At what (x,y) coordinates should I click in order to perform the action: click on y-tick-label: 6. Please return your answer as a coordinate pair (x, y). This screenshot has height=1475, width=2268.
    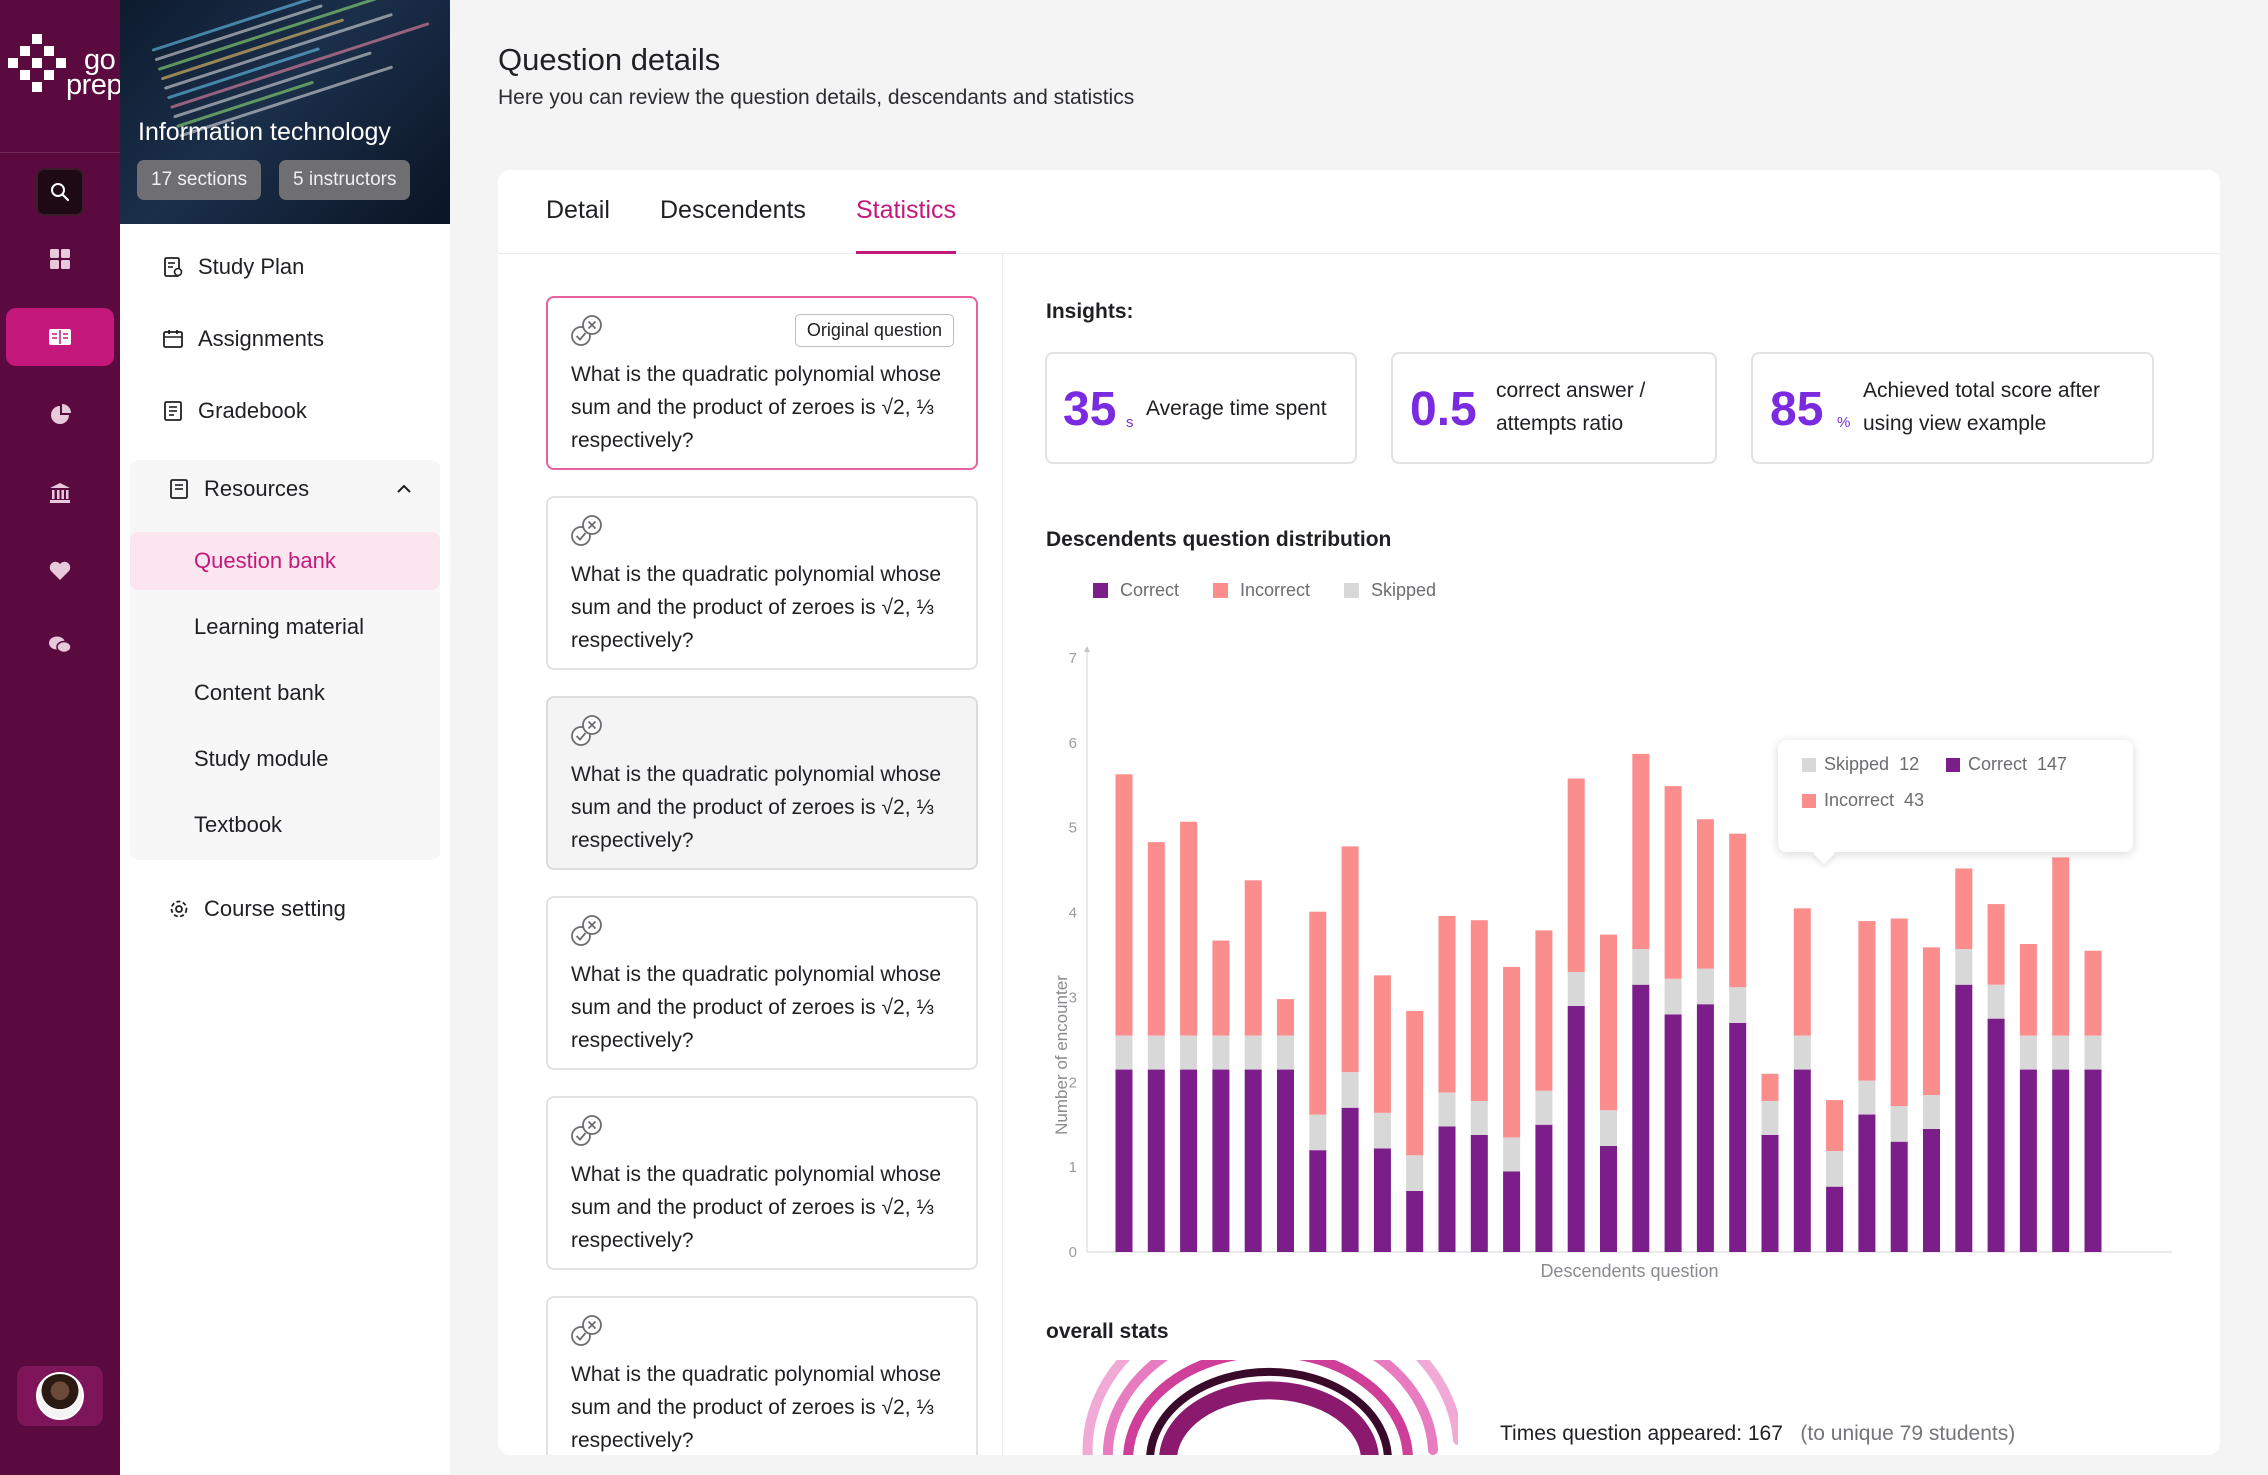
    Looking at the image, I should click on (1073, 743).